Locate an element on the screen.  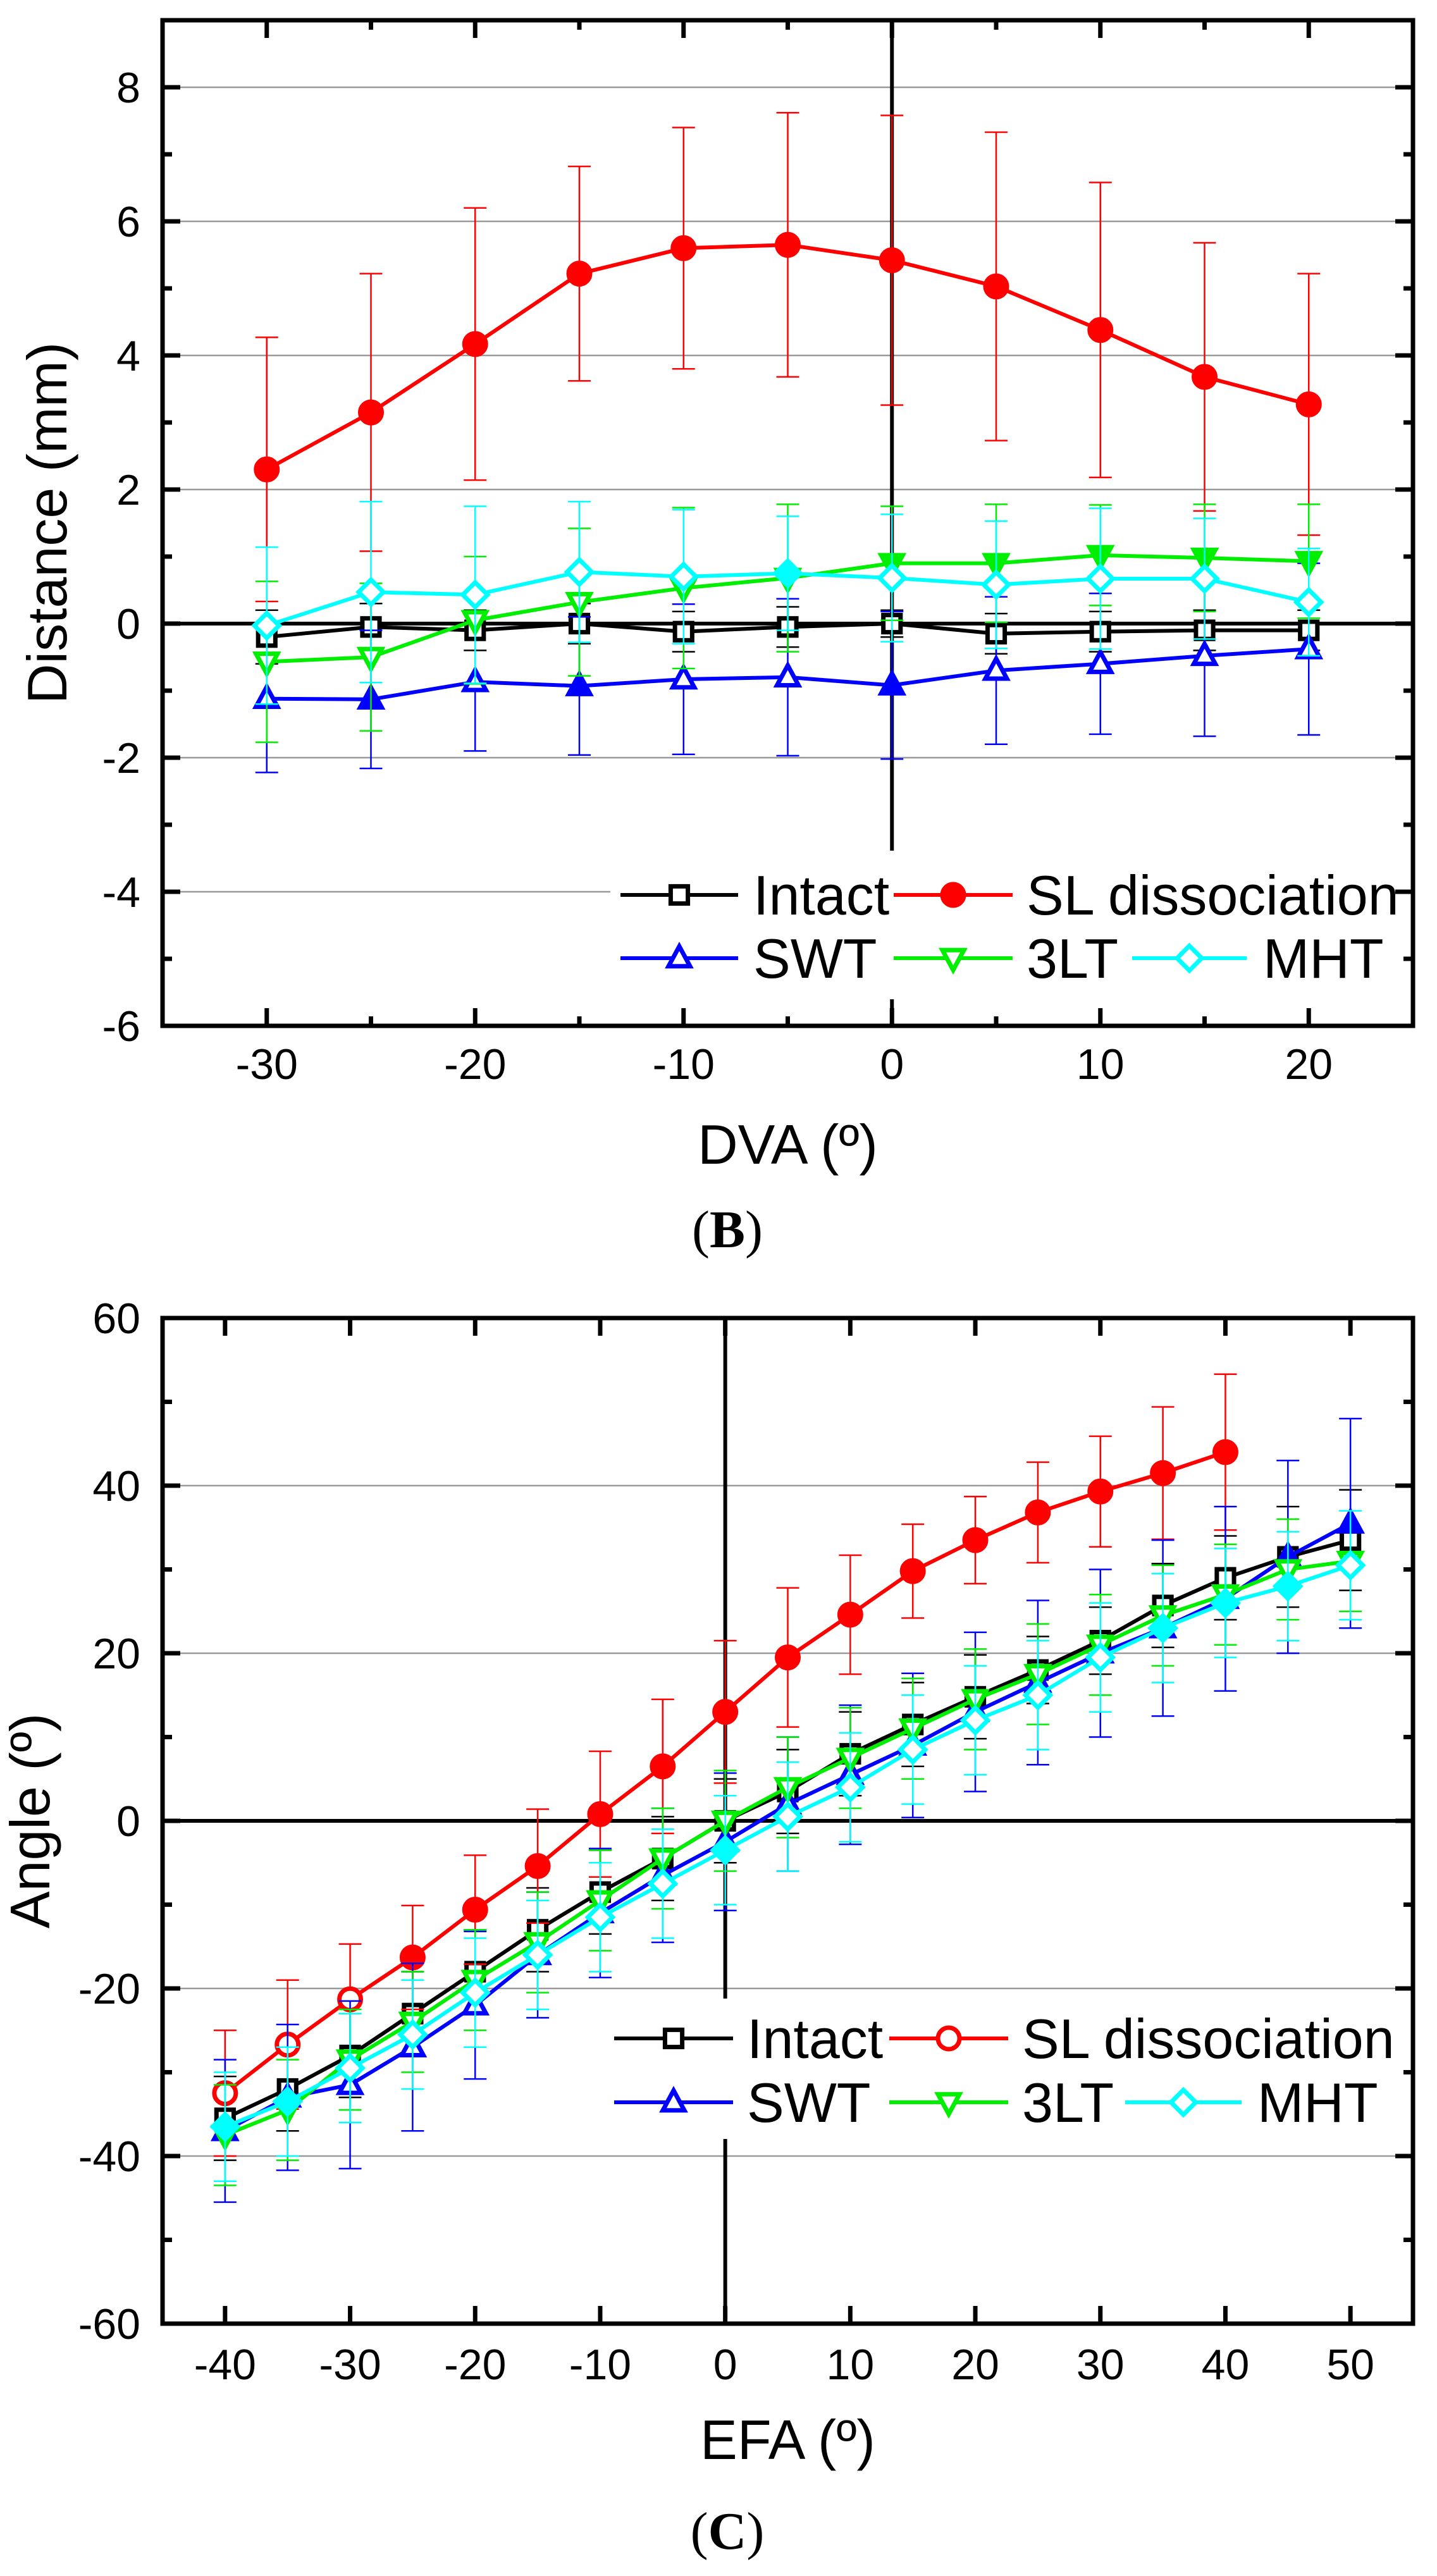
y-tick-label: 2 is located at coordinates (128, 490).